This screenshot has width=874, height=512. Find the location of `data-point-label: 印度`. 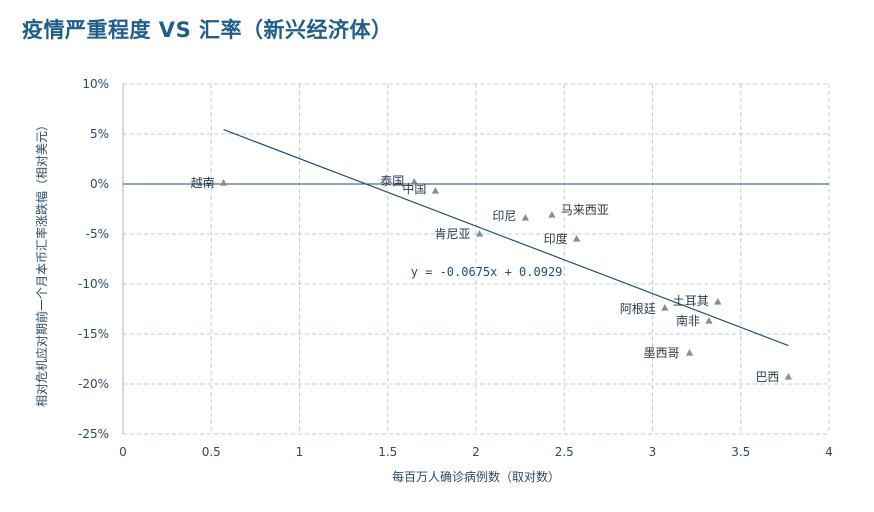

data-point-label: 印度 is located at coordinates (556, 238).